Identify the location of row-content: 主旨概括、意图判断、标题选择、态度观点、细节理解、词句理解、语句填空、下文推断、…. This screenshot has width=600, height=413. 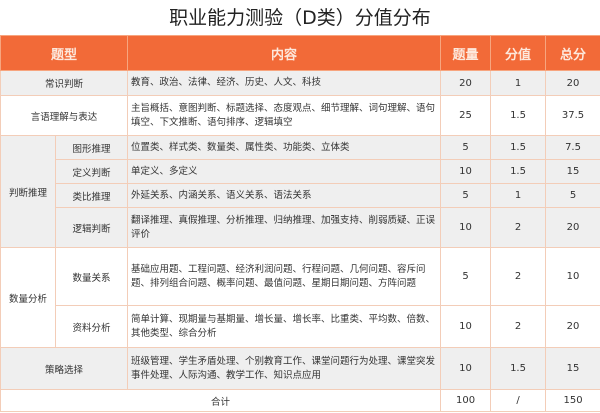
(284, 115).